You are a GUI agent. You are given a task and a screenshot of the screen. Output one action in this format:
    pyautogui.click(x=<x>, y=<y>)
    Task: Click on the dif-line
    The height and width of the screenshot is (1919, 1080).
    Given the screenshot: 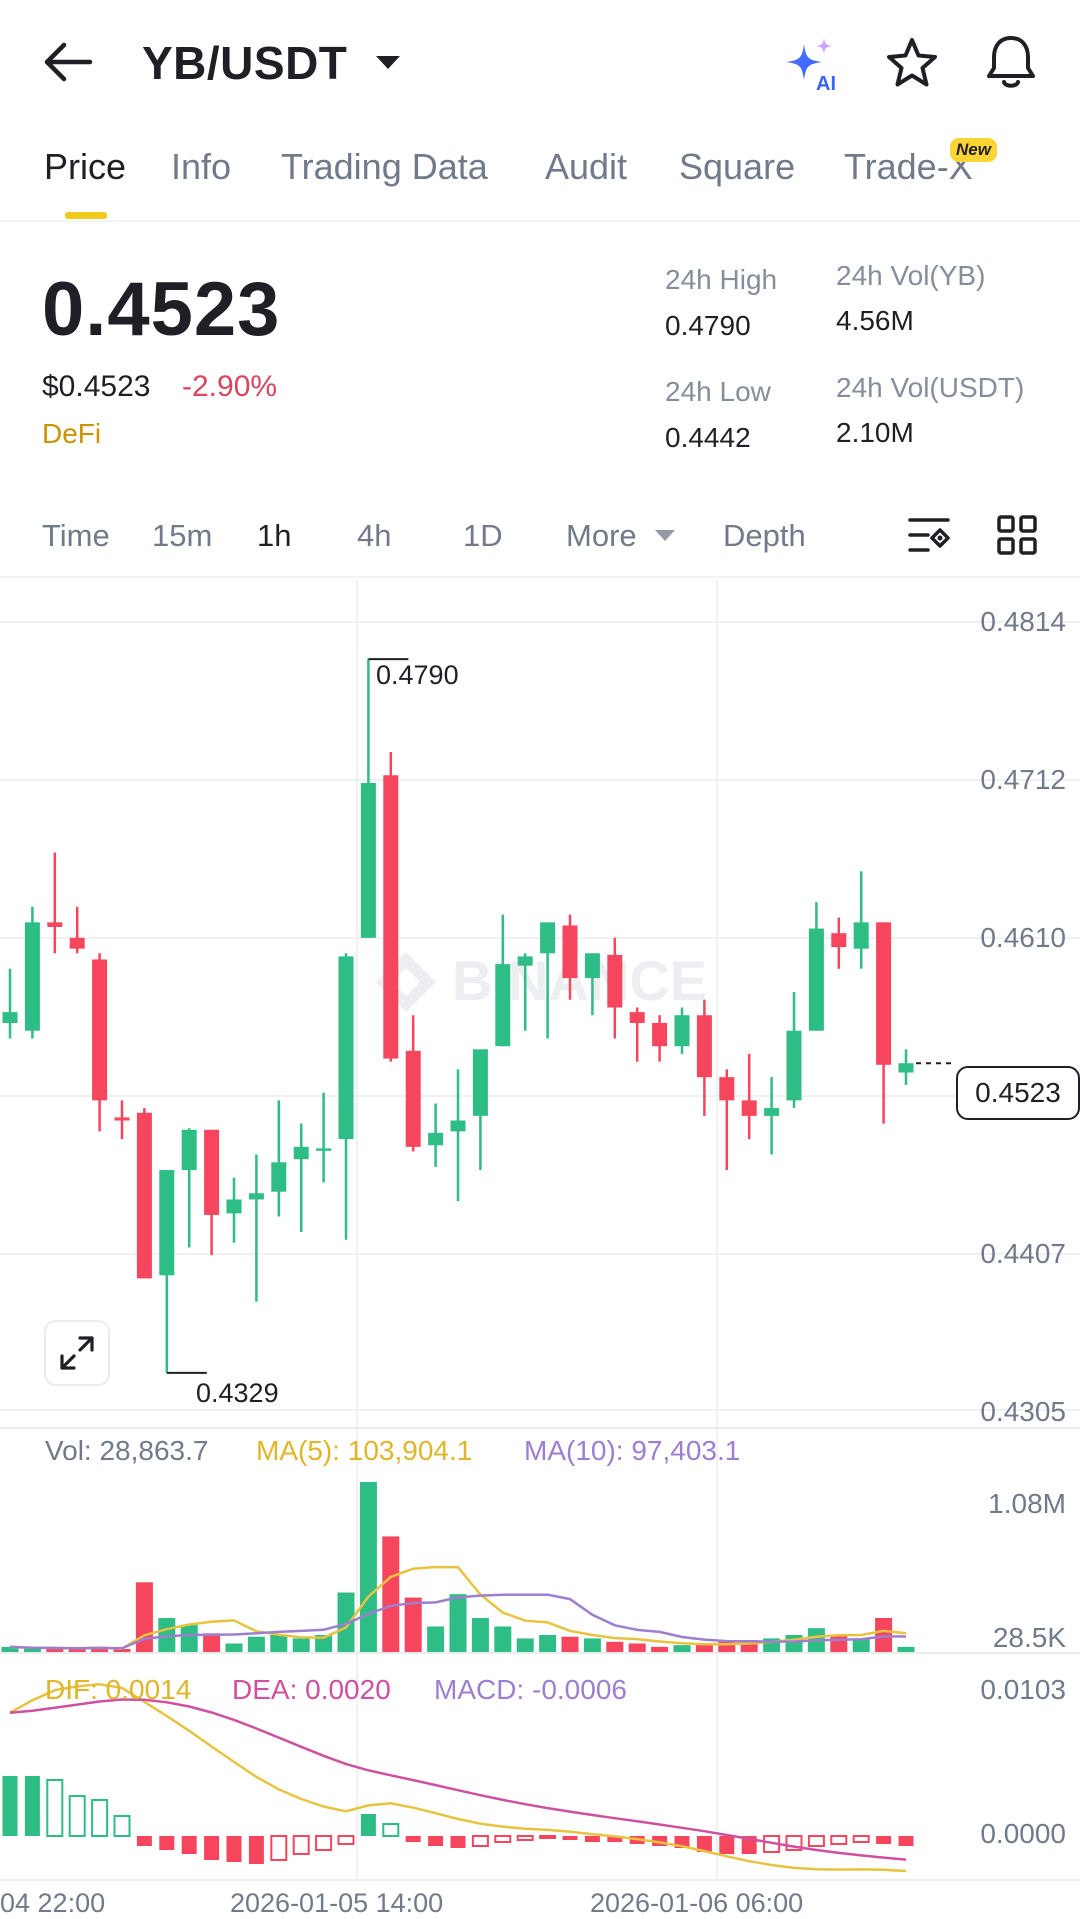 What is the action you would take?
    pyautogui.click(x=458, y=1778)
    